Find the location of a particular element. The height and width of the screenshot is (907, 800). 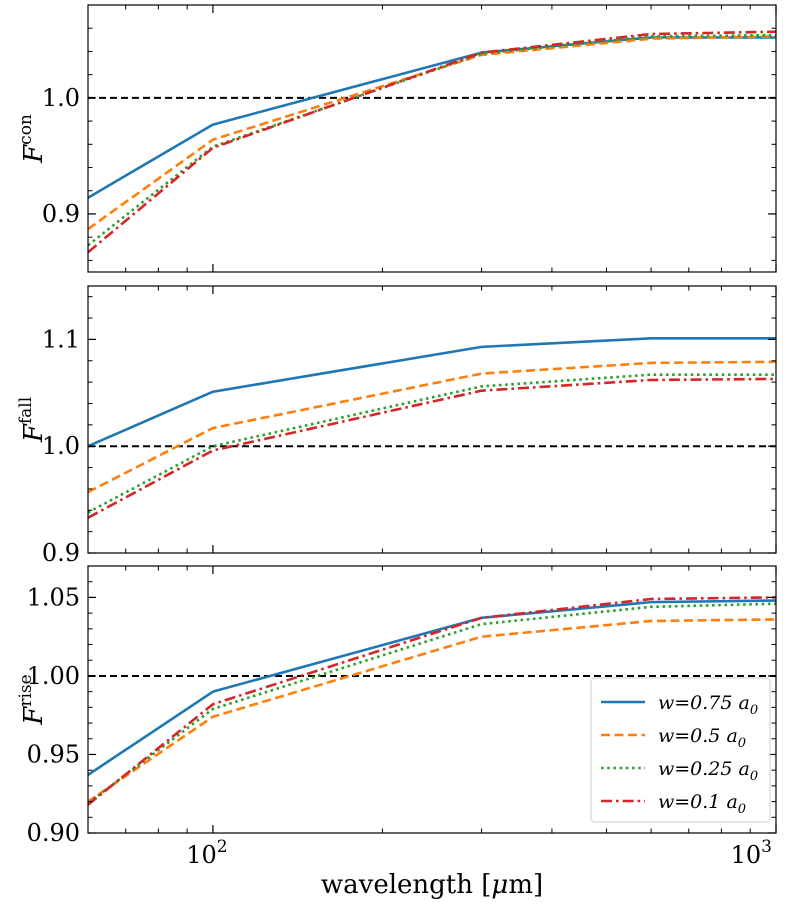

y-axis-label: Fcon is located at coordinates (32, 139).